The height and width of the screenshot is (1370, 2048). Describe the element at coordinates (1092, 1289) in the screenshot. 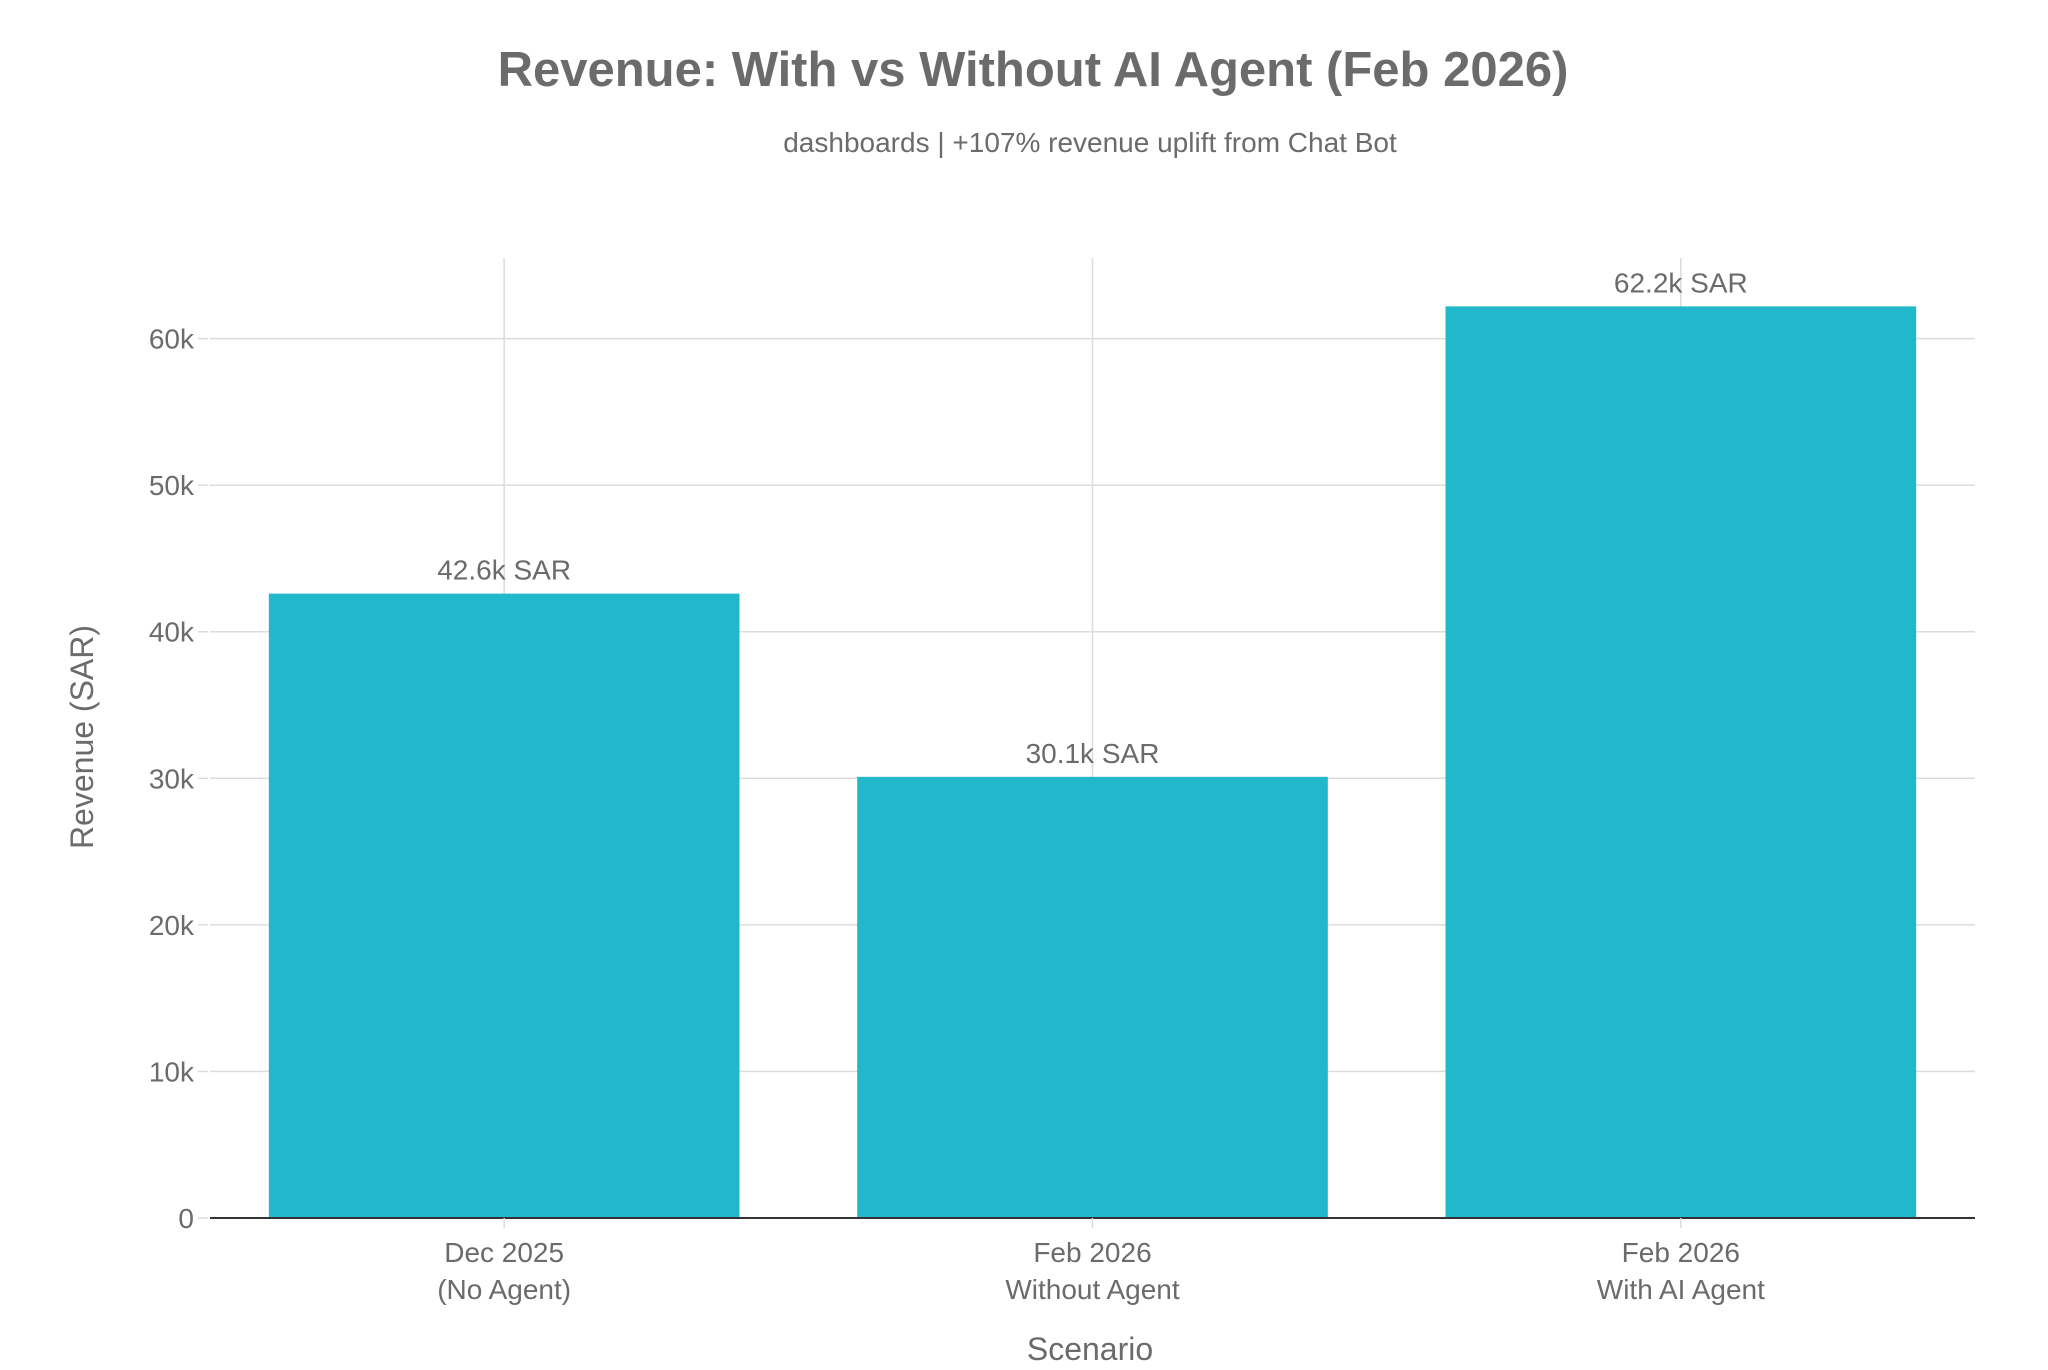

I see `x-tick-label: Without Agent` at that location.